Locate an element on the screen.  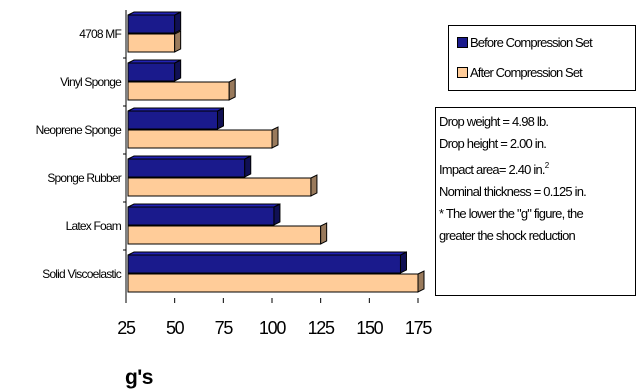
note-impact-area-exponent: 2 is located at coordinates (546, 165).